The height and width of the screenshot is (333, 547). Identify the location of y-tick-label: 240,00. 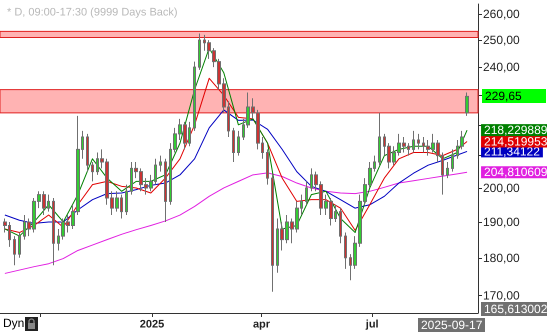
(501, 67).